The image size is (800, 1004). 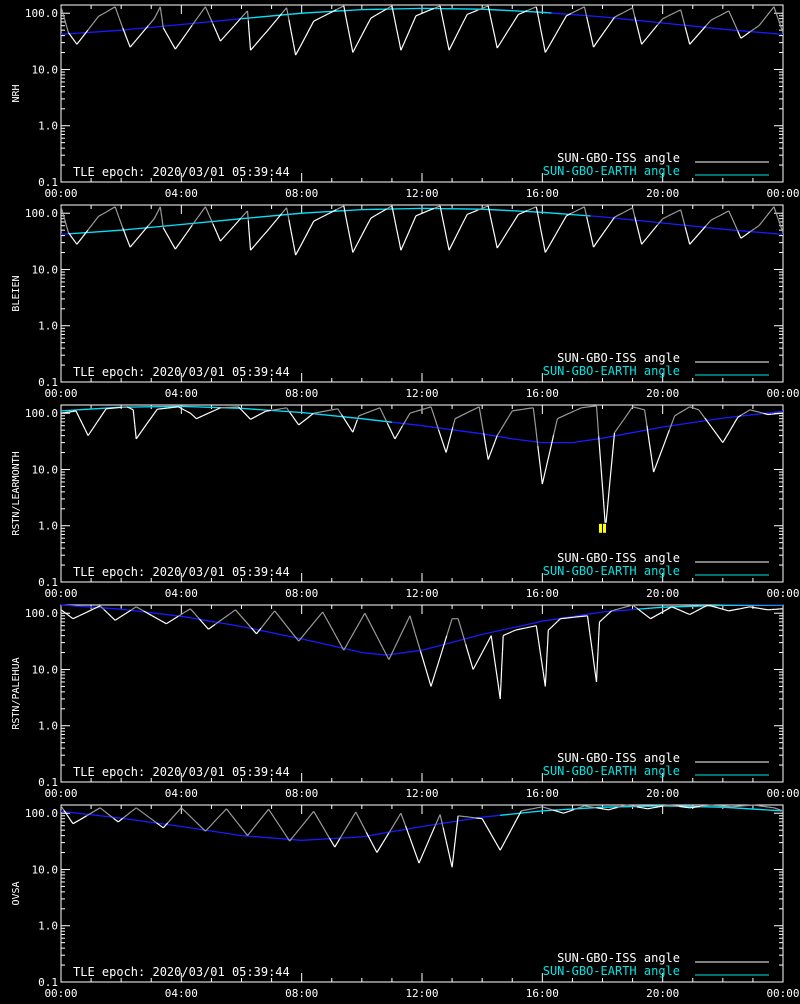 I want to click on epoch-label: TLE epoch: 2020/03/01 05:39:44, so click(x=181, y=772).